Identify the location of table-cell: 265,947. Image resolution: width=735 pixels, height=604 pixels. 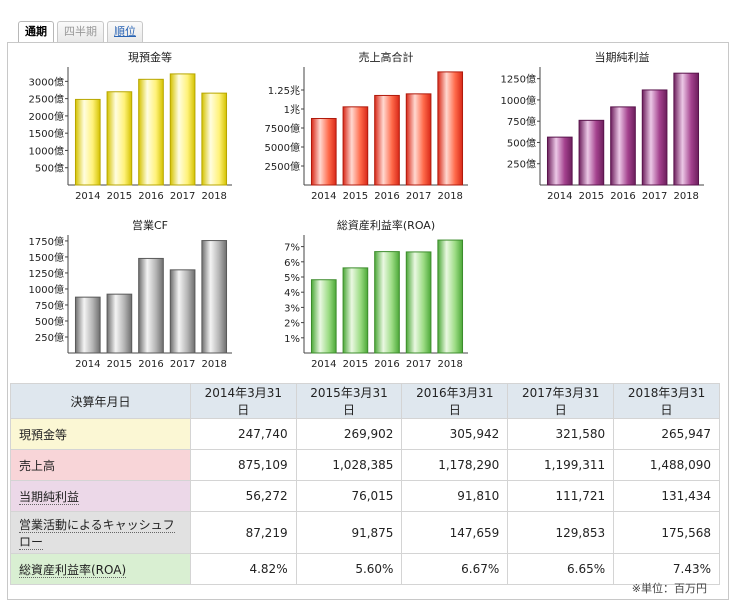
(666, 434).